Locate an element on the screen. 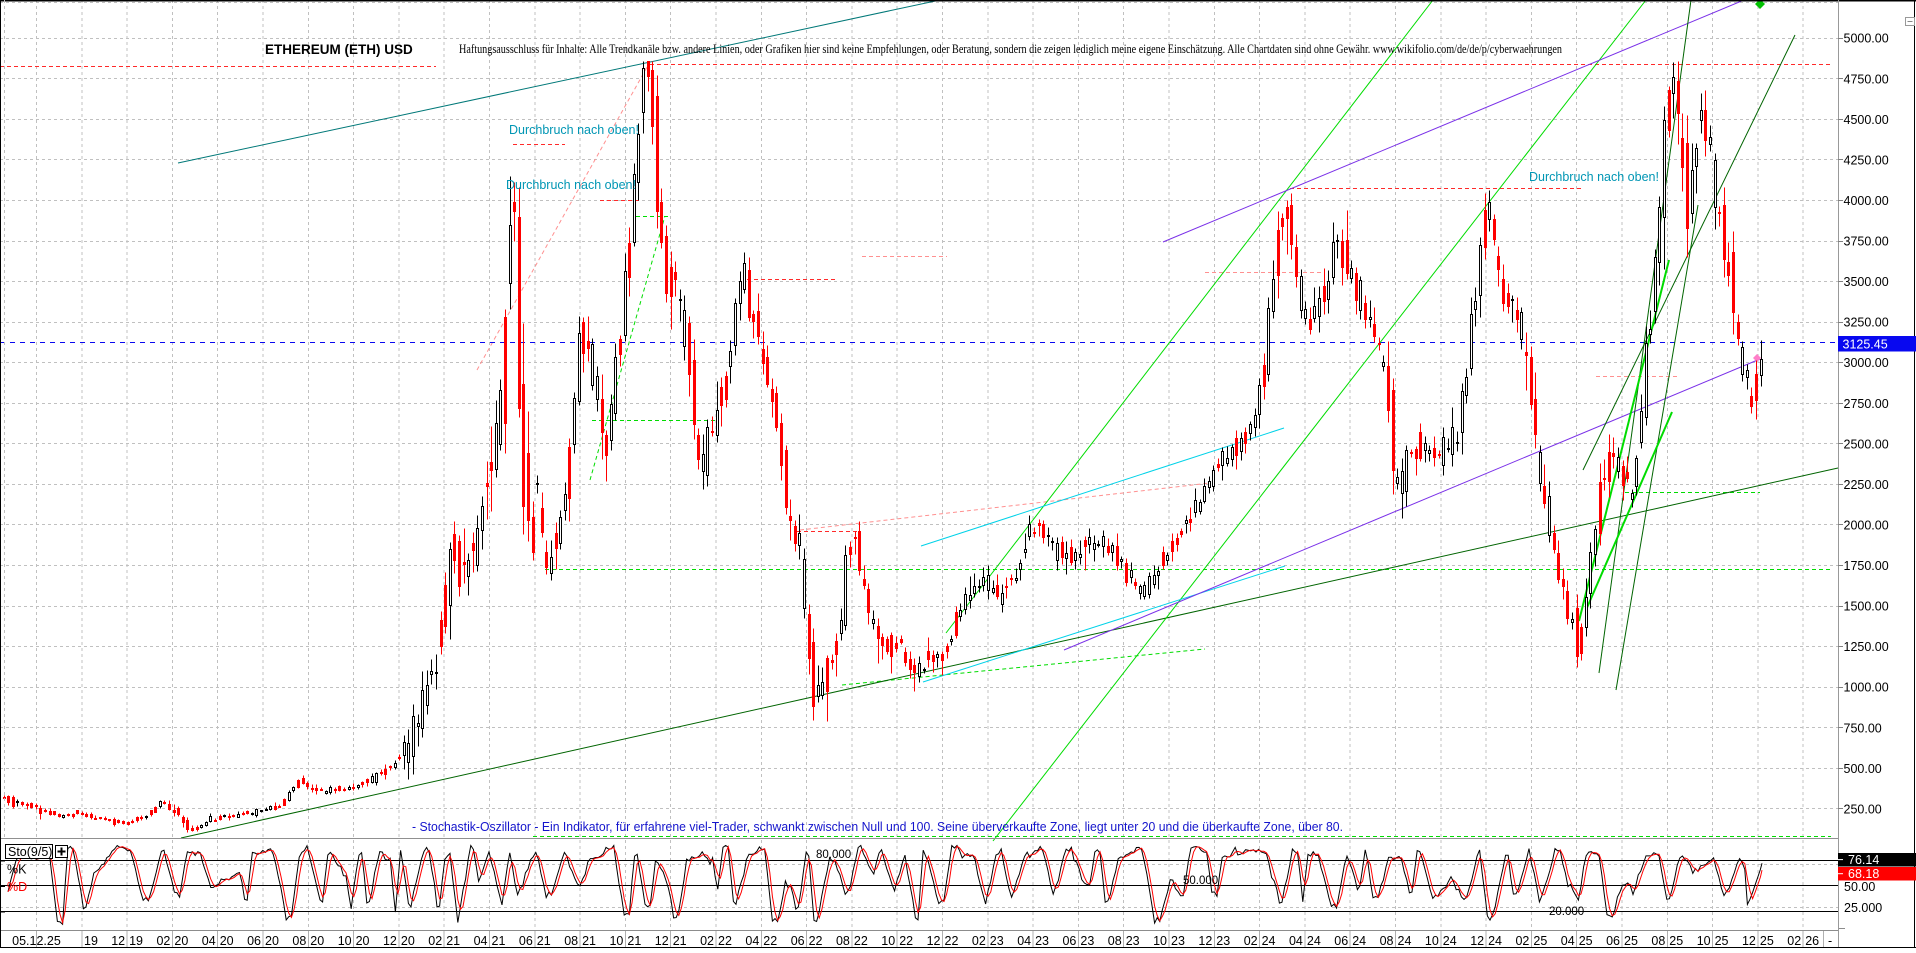  svg-text: 50.000 is located at coordinates (1200, 881).